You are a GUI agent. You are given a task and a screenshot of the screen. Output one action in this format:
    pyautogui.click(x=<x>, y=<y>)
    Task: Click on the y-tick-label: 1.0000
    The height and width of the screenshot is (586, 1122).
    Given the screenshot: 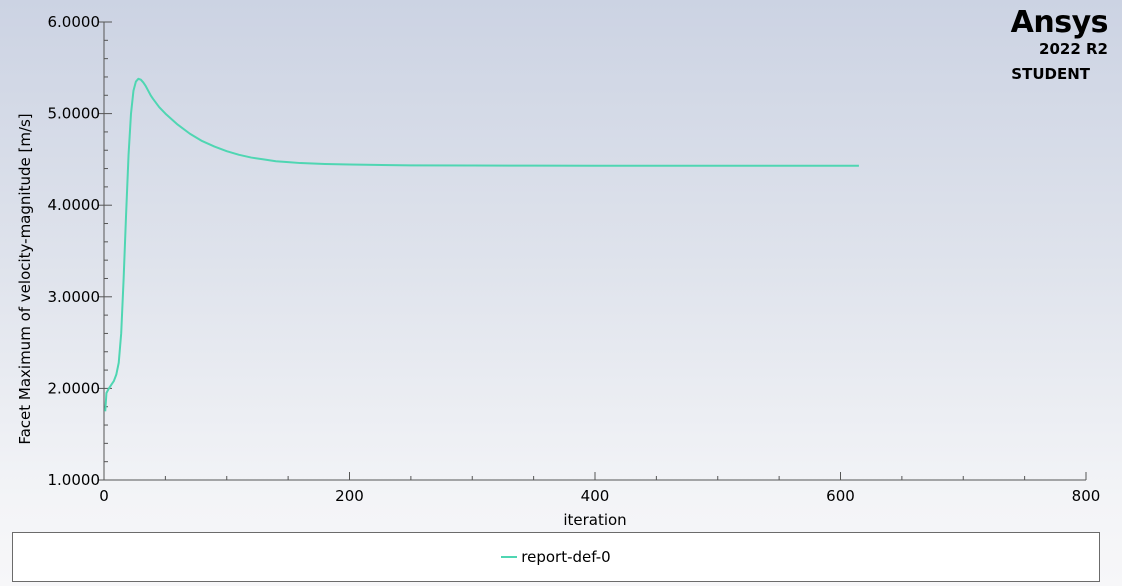 What is the action you would take?
    pyautogui.click(x=74, y=480)
    